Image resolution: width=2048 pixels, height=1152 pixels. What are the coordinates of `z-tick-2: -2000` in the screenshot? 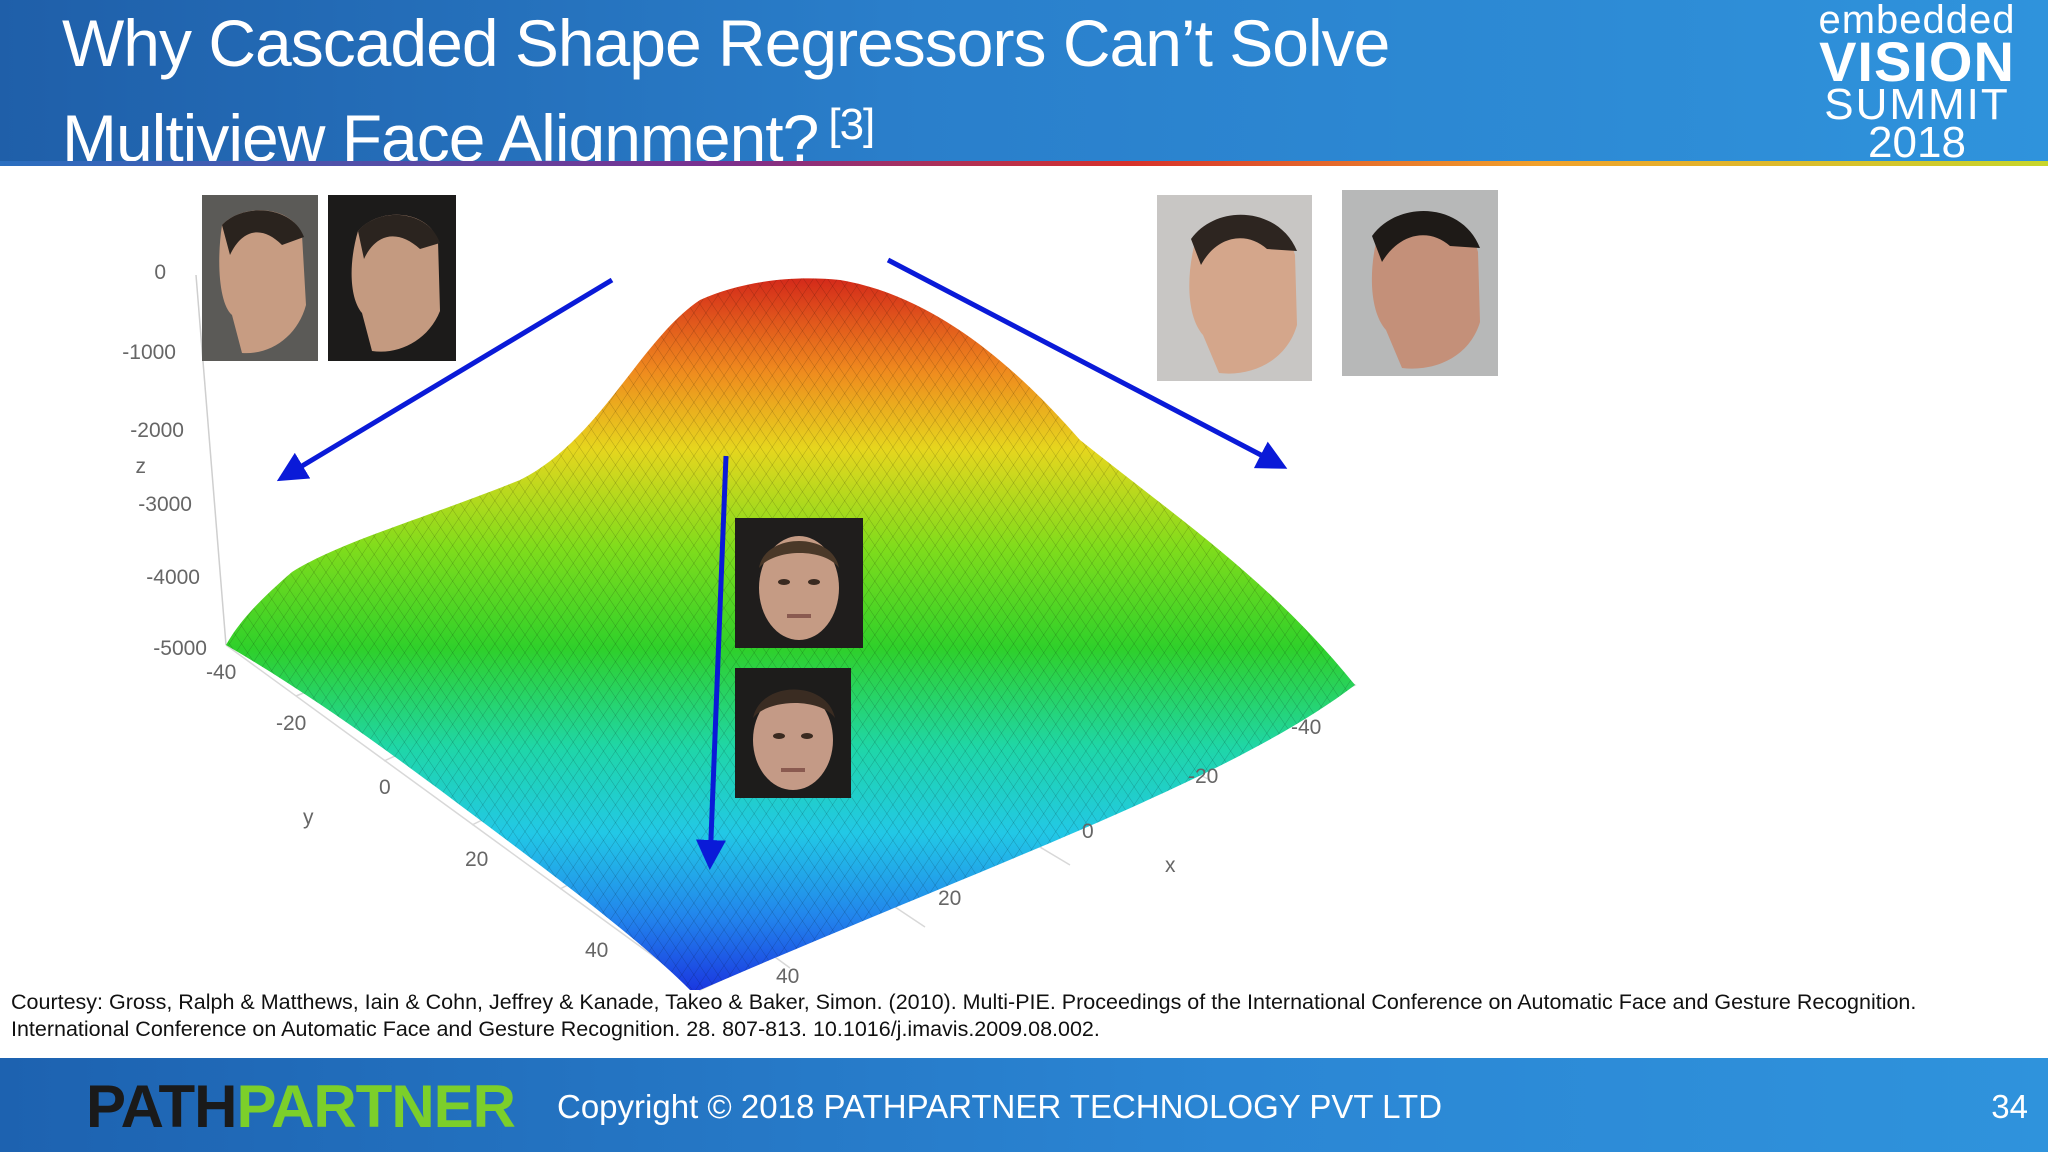 It's located at (157, 430).